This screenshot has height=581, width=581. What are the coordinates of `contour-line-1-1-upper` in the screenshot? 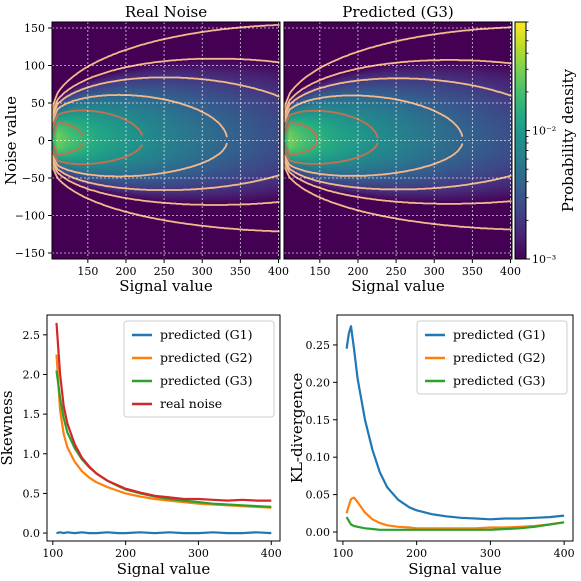 It's located at (397, 87).